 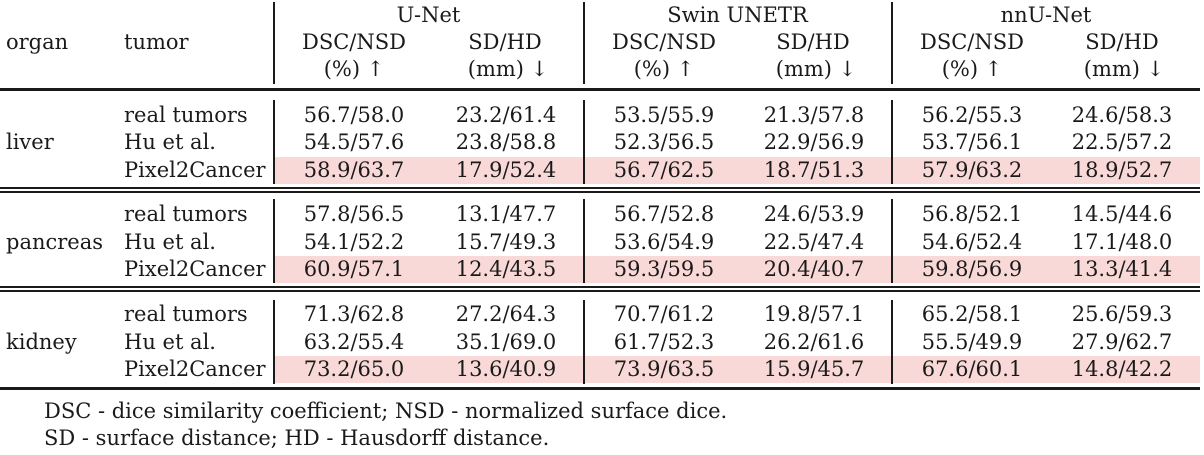 What do you see at coordinates (814, 269) in the screenshot?
I see `cell-highlight: 20.4/40.7` at bounding box center [814, 269].